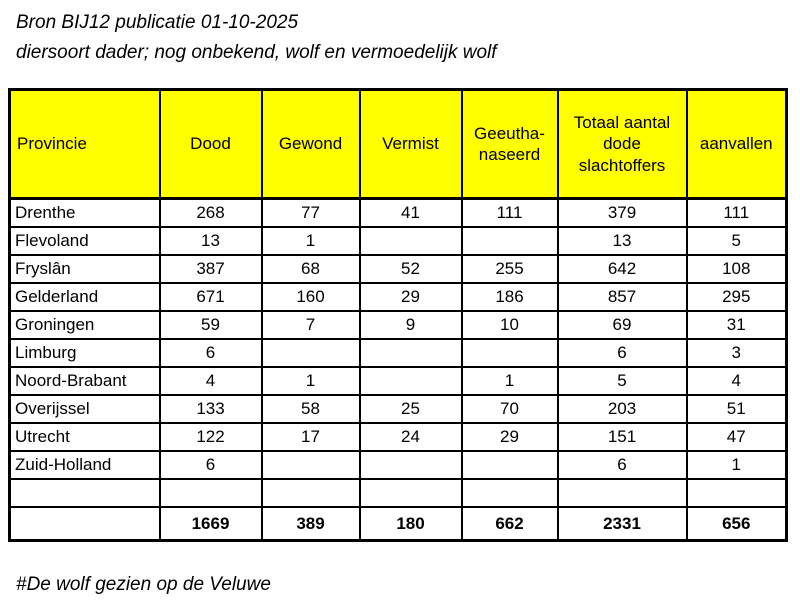  I want to click on value-cell: 51, so click(736, 409).